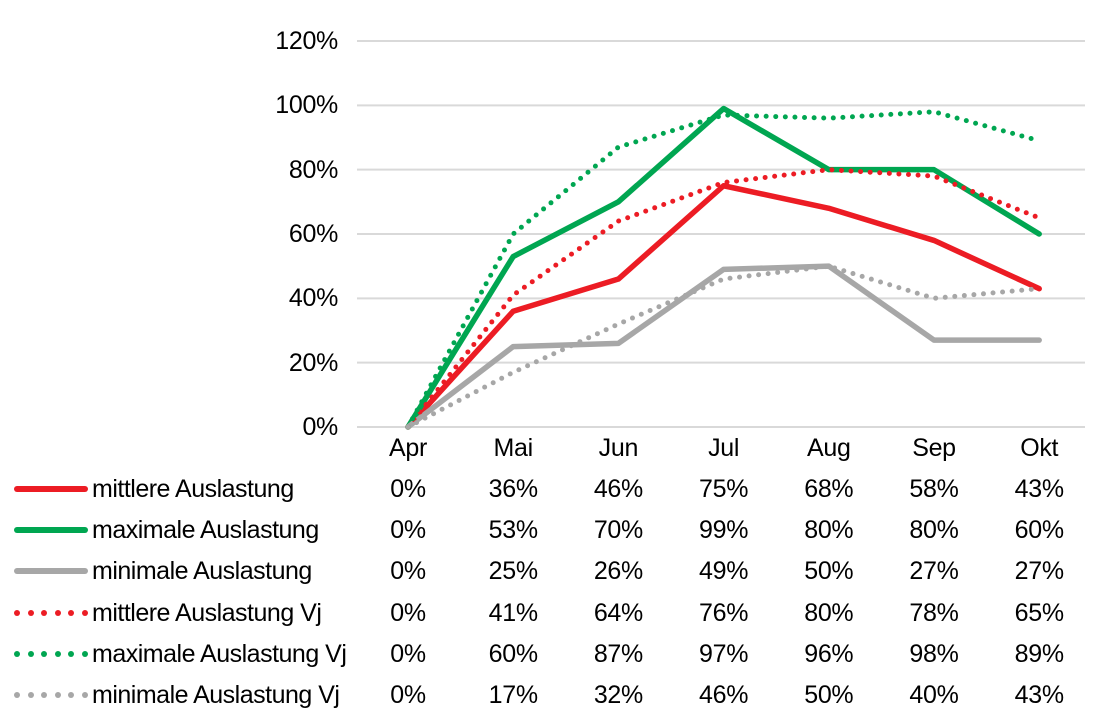 This screenshot has width=1097, height=725. I want to click on month-label-sep: Sep, so click(934, 448).